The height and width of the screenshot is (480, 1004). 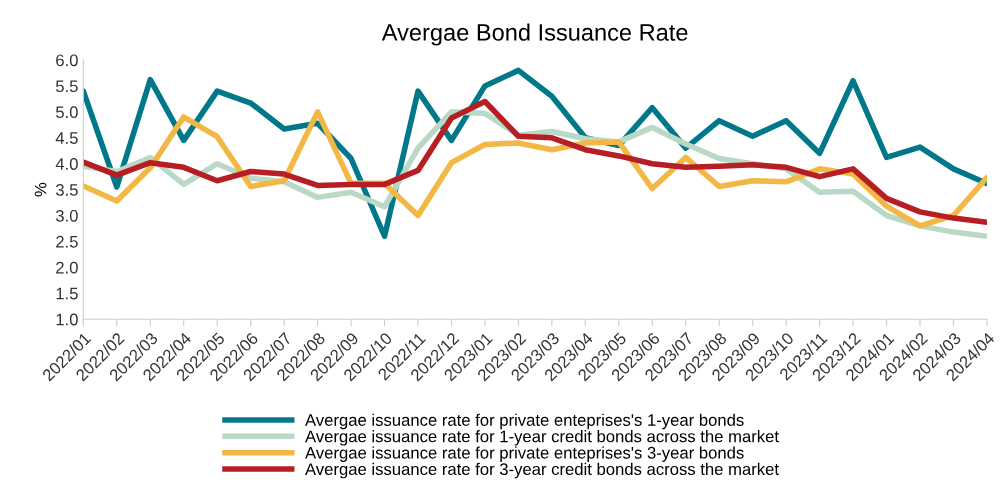 What do you see at coordinates (534, 34) in the screenshot?
I see `chart-title: Avergae Bond Issuance Rate` at bounding box center [534, 34].